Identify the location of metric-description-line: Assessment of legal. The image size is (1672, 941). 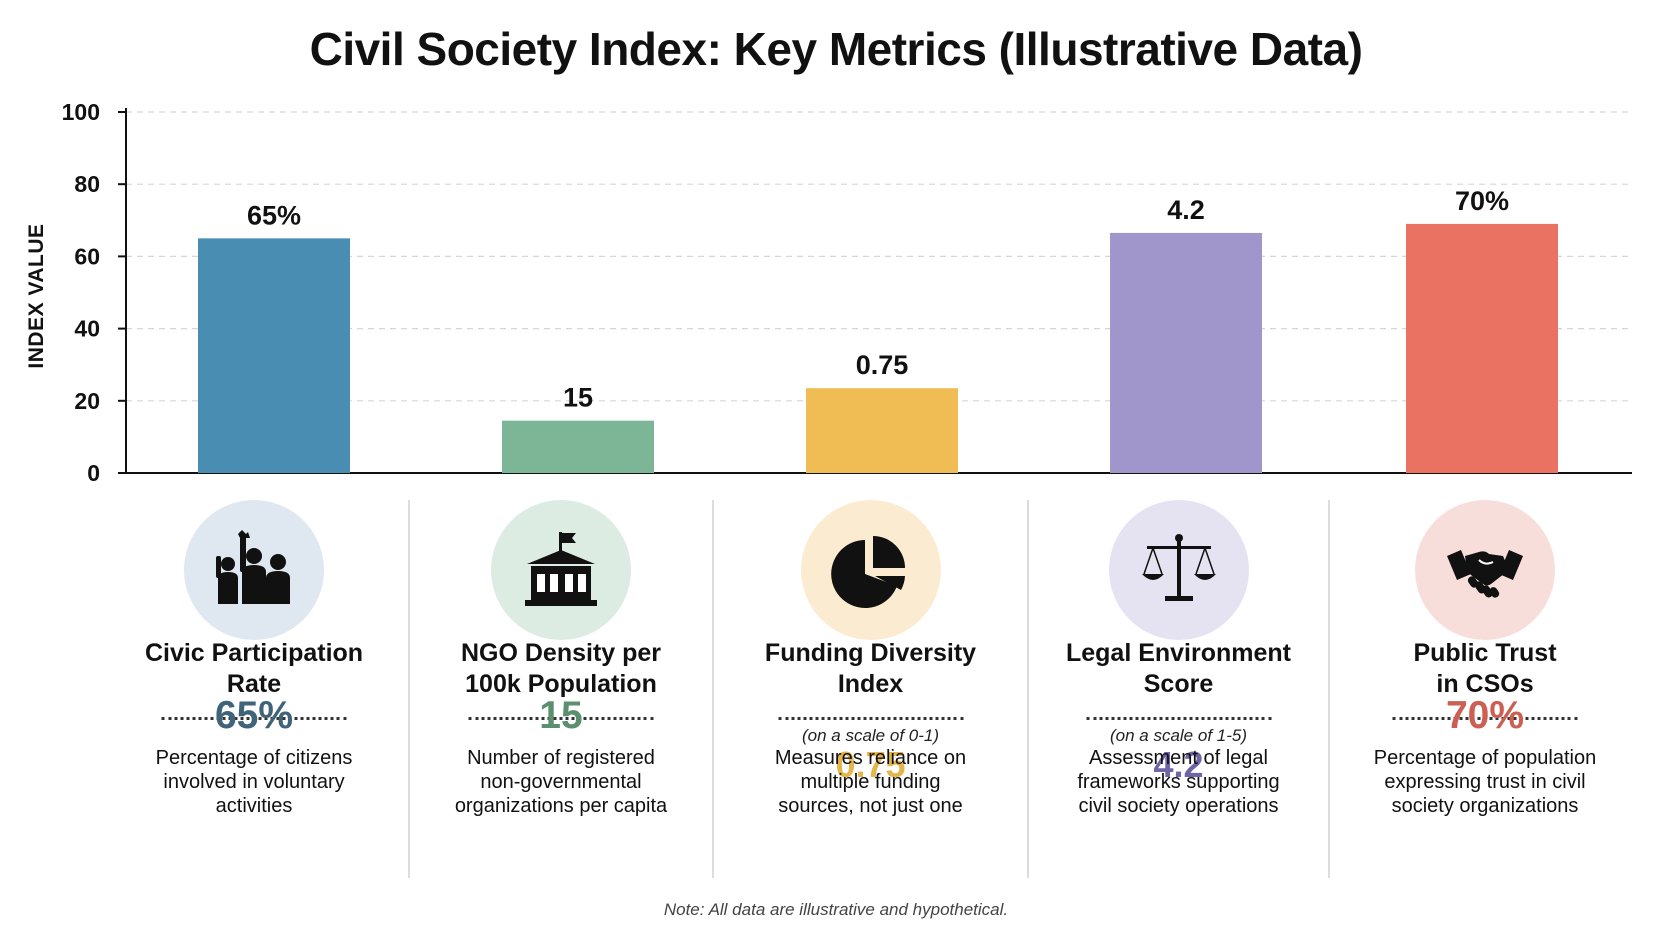
(1178, 758).